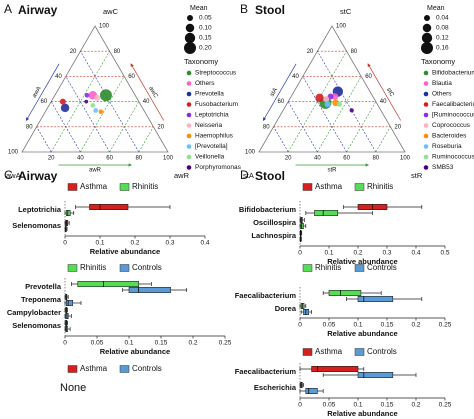 Image resolution: width=474 pixels, height=419 pixels. Describe the element at coordinates (95, 171) in the screenshot. I see `axis-label: awR` at that location.